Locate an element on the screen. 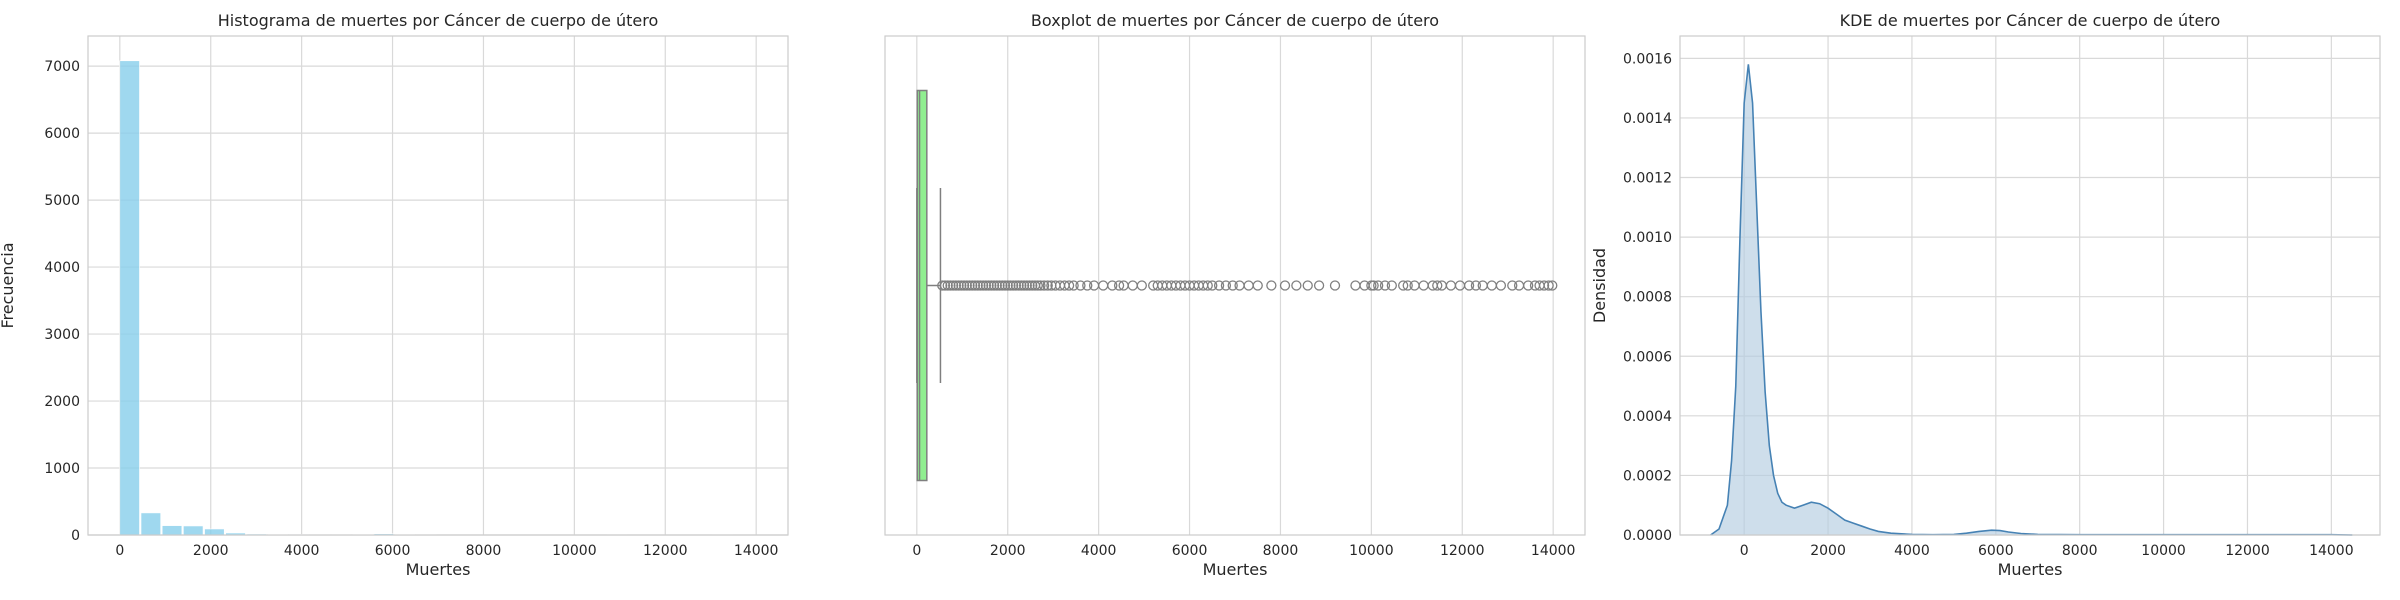  y-tick-label: 0.0002 is located at coordinates (1647, 476).